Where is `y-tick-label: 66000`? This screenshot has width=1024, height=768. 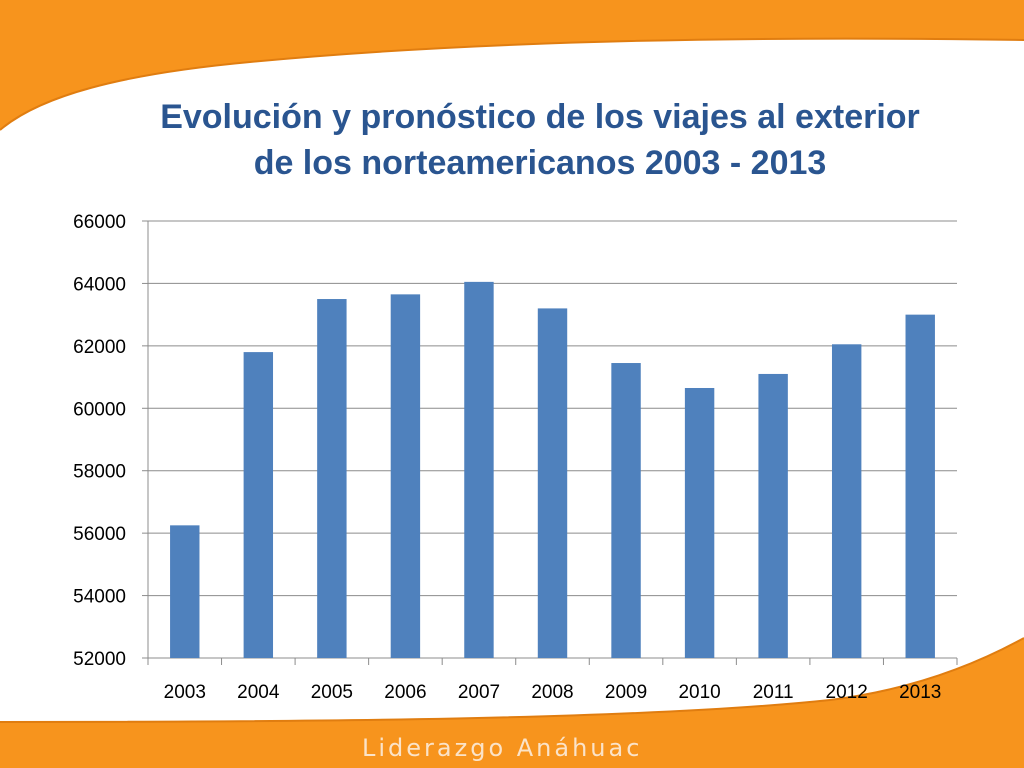 y-tick-label: 66000 is located at coordinates (99, 222).